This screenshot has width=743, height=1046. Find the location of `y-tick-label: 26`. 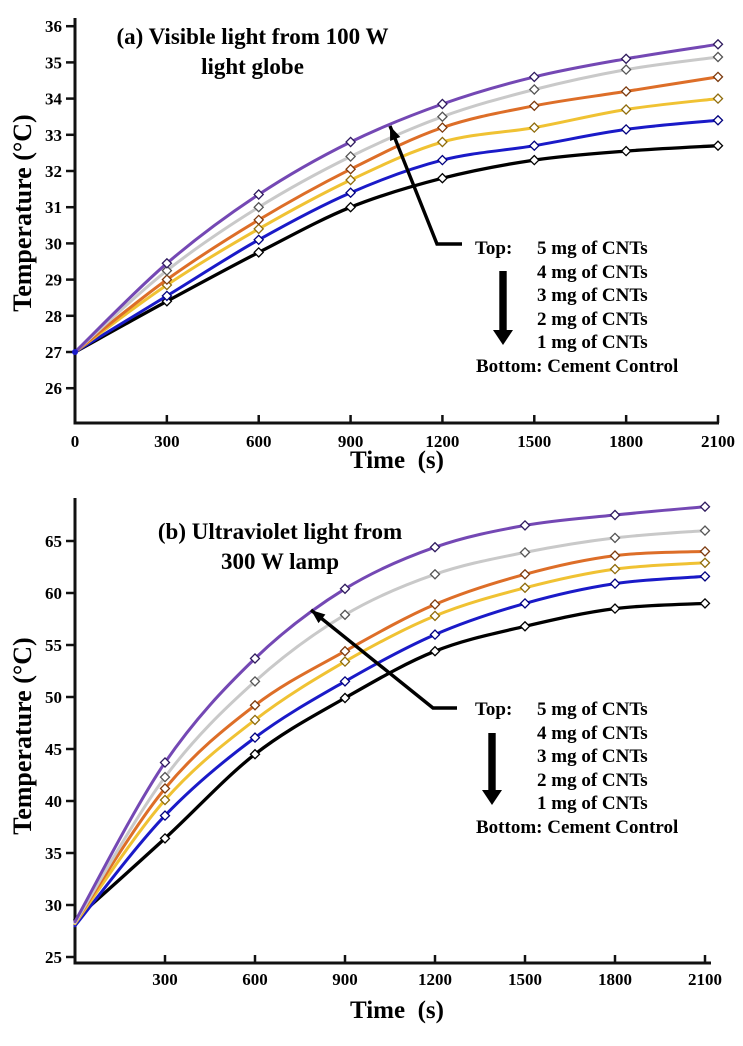

y-tick-label: 26 is located at coordinates (53, 388).